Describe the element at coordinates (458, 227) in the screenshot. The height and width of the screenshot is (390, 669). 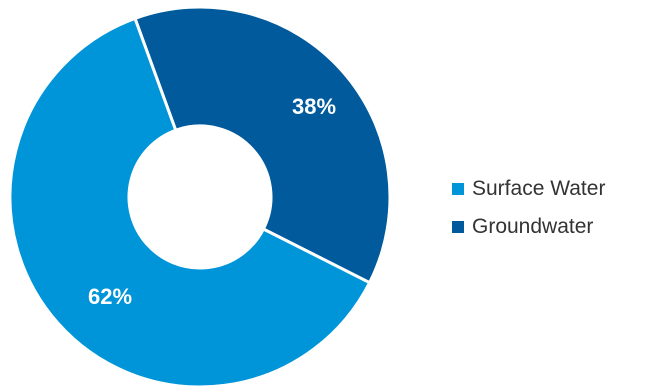
I see `legend-swatch-groundwater` at that location.